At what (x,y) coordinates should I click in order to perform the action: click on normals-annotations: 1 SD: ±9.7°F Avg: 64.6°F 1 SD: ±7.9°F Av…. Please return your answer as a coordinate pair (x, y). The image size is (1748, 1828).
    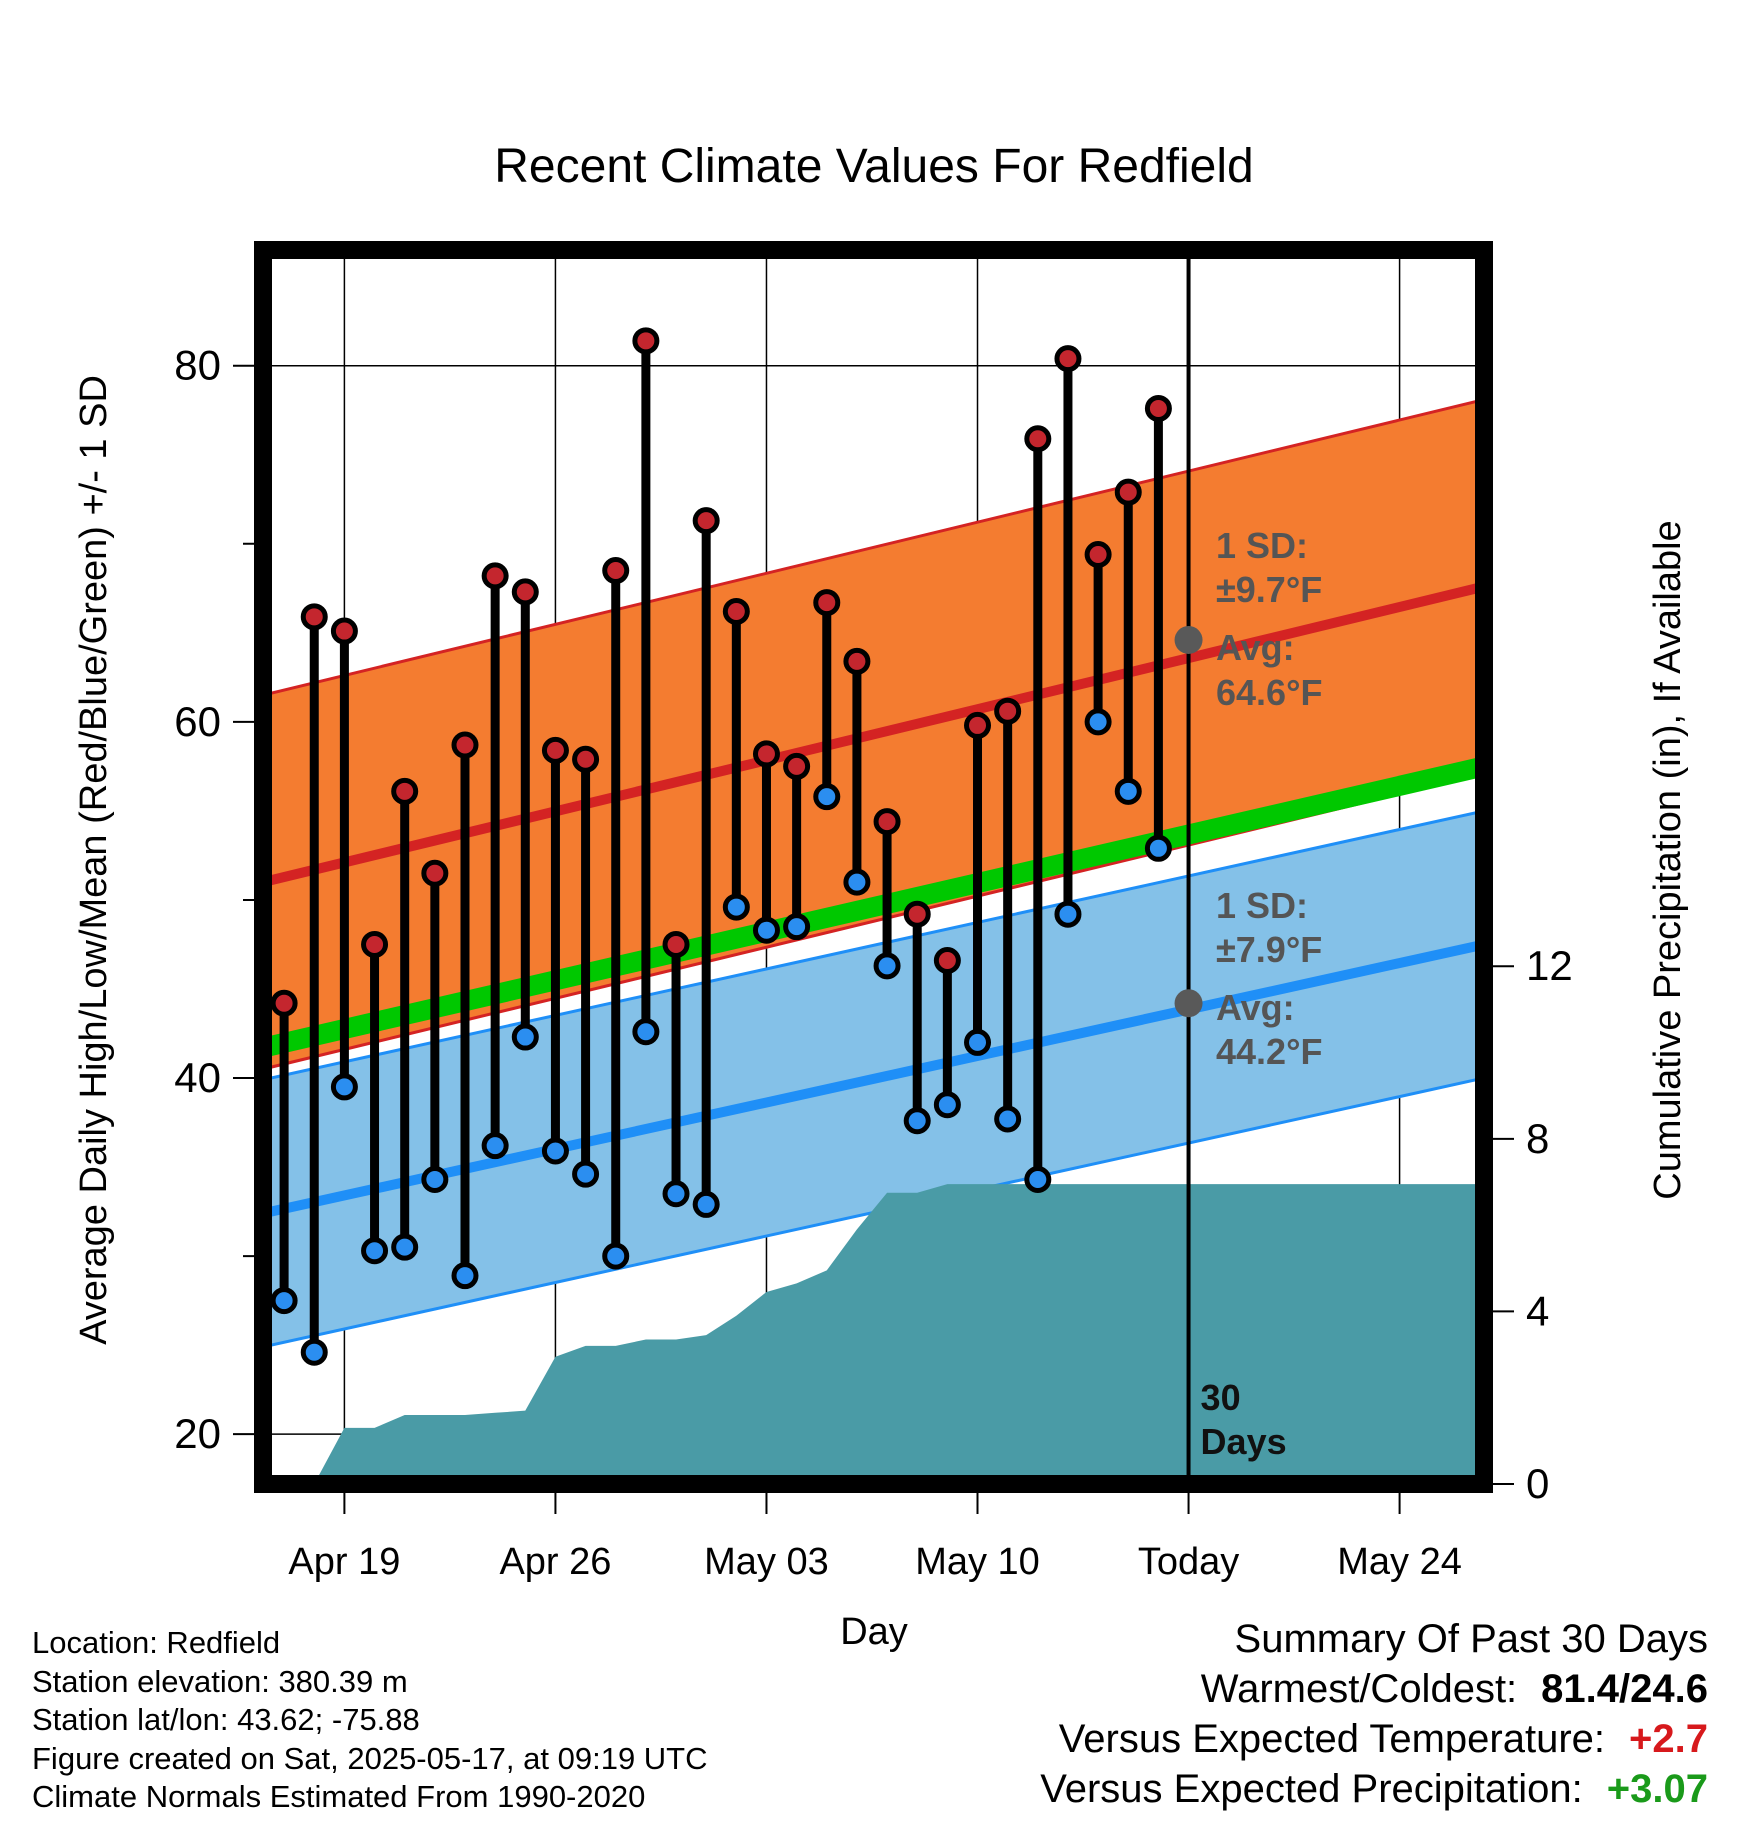
    Looking at the image, I should click on (1269, 798).